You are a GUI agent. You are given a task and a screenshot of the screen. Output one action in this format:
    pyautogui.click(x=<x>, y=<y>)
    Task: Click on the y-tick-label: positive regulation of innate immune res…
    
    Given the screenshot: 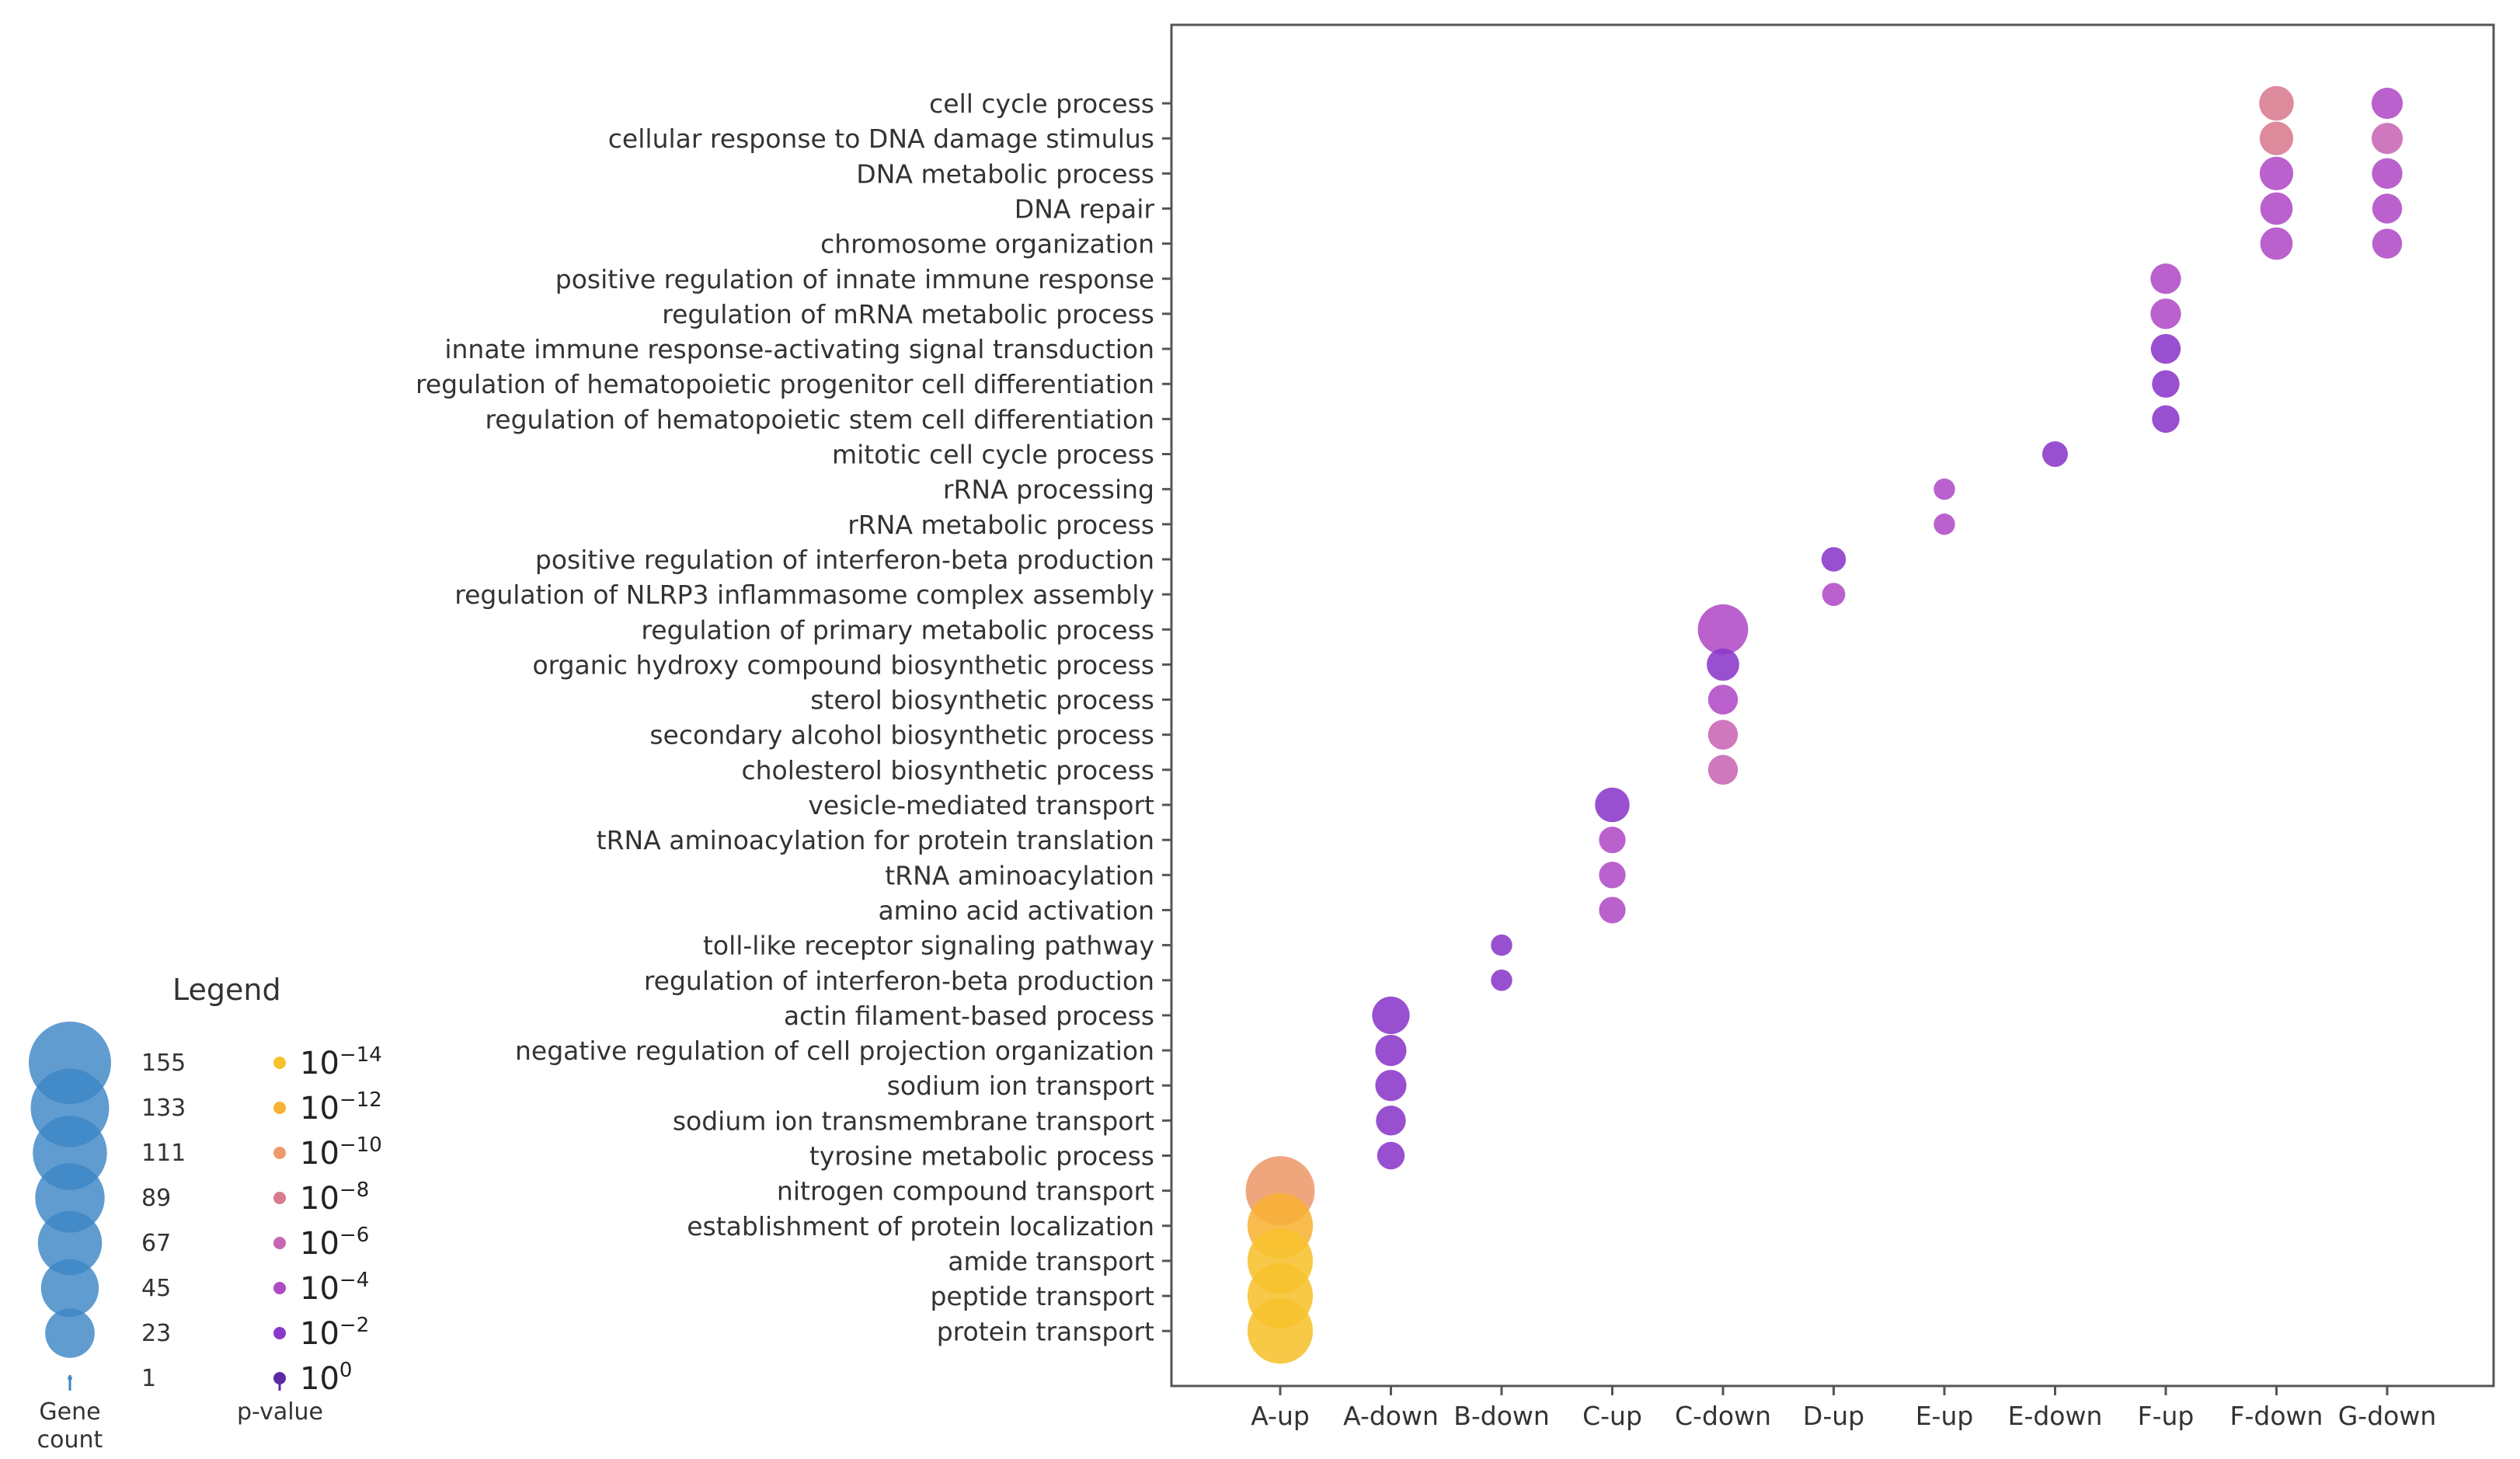 What is the action you would take?
    pyautogui.click(x=854, y=279)
    